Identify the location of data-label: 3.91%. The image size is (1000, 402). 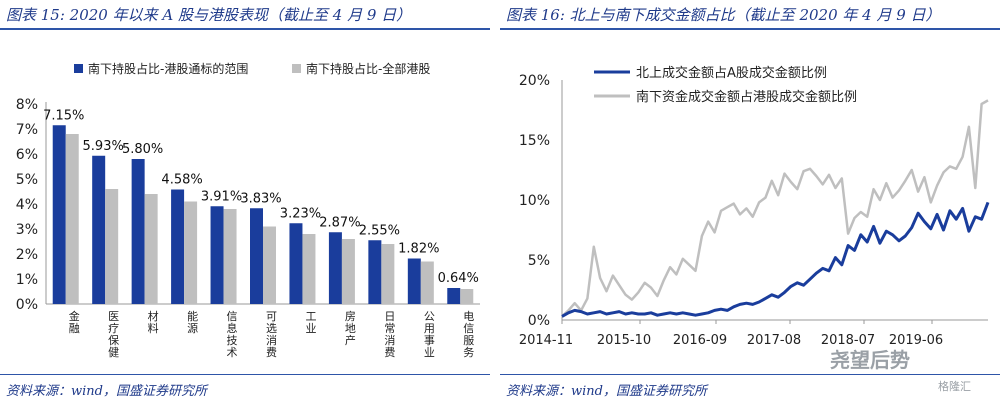
(221, 196).